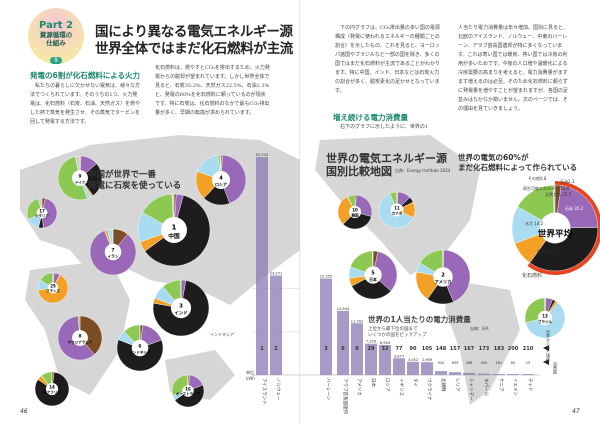  I want to click on bar-category-label: シリア, so click(457, 385).